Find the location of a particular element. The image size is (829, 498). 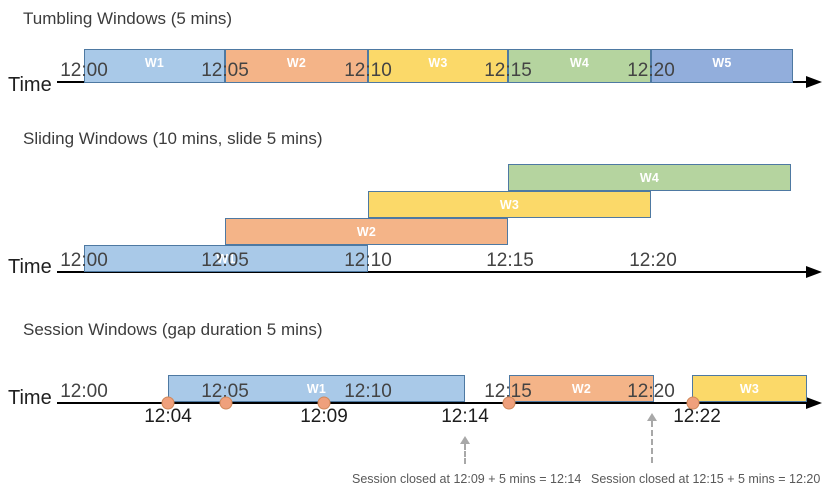

tumbling-window-w5: W5 is located at coordinates (722, 66).